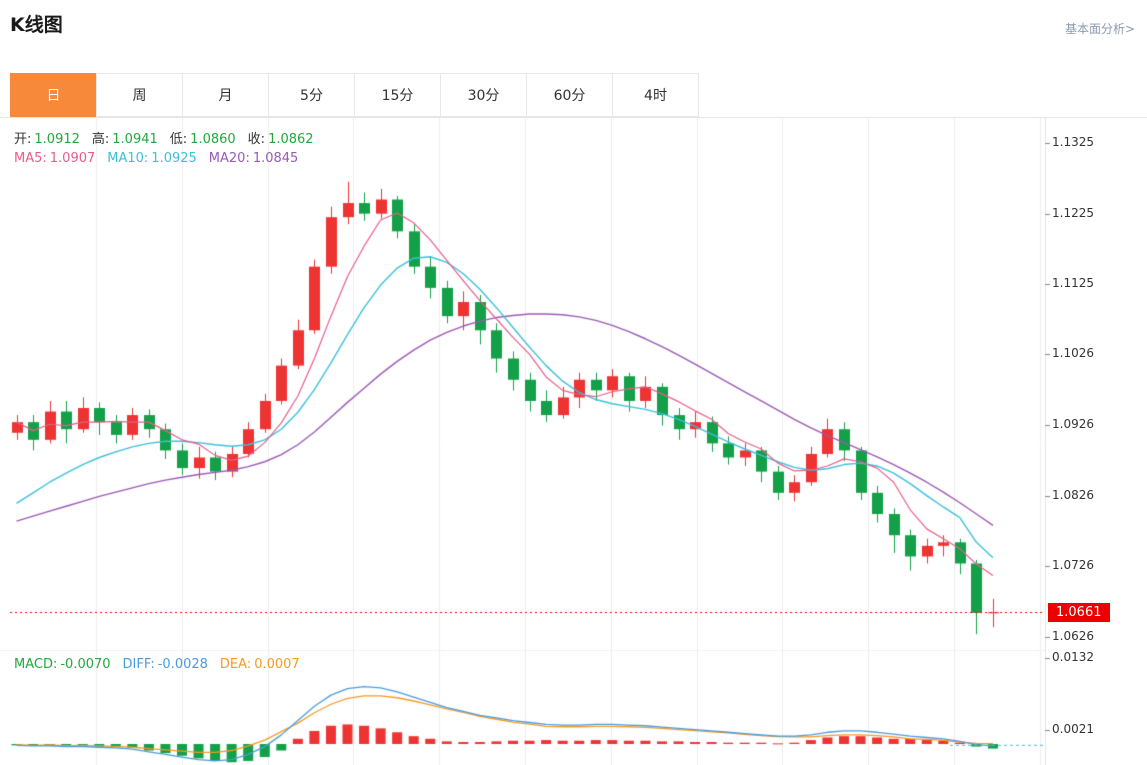 The width and height of the screenshot is (1147, 765). Describe the element at coordinates (280, 139) in the screenshot. I see `legend-item: 收: 1.0862` at that location.